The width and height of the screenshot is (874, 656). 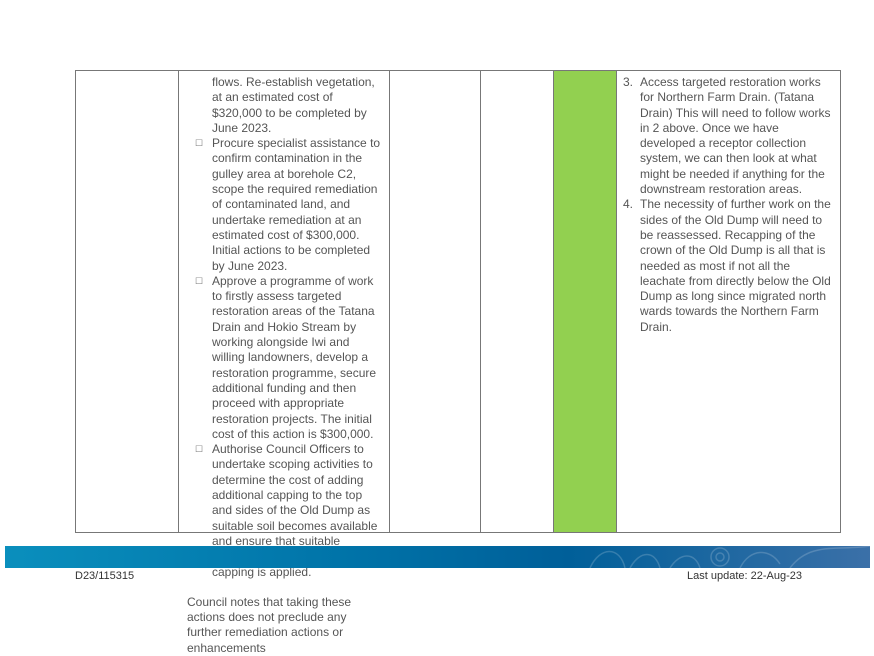 I want to click on last-update: Last update: 22-Aug-23, so click(x=744, y=576).